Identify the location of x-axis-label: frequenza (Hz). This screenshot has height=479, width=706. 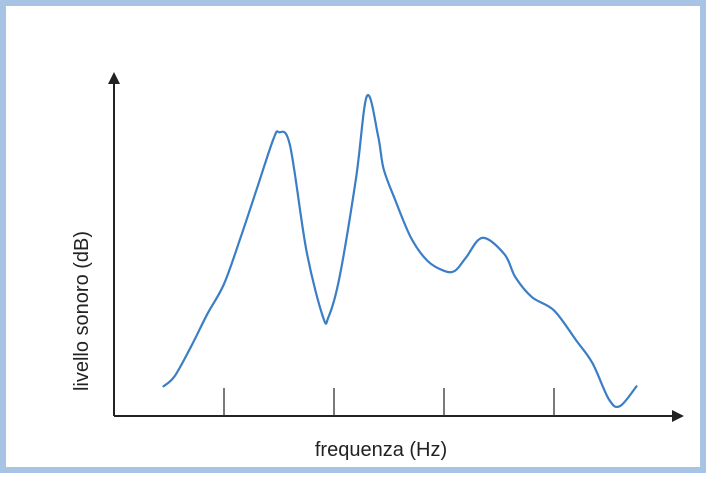
(381, 450).